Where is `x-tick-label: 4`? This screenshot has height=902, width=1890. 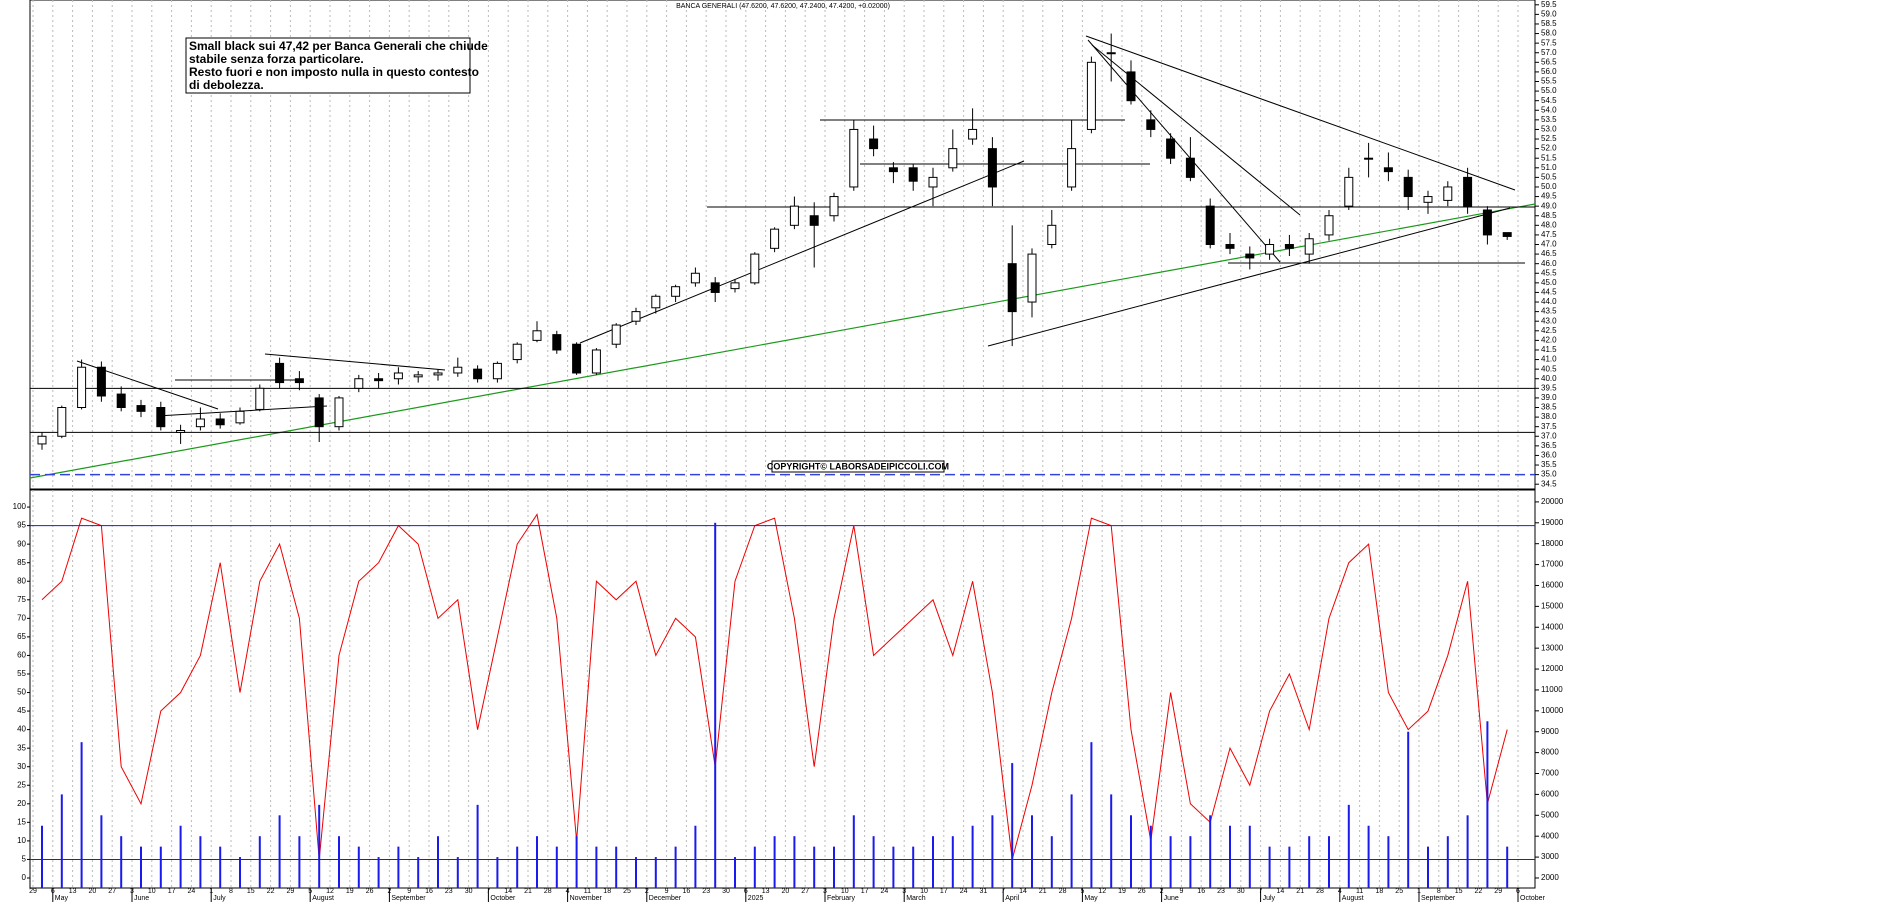
x-tick-label: 4 is located at coordinates (568, 891).